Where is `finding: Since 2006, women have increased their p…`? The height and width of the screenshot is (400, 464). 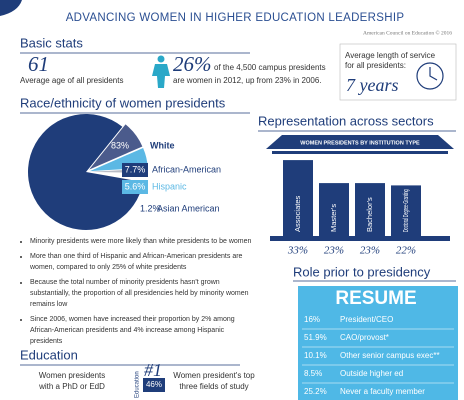 finding: Since 2006, women have increased their p… is located at coordinates (144, 330).